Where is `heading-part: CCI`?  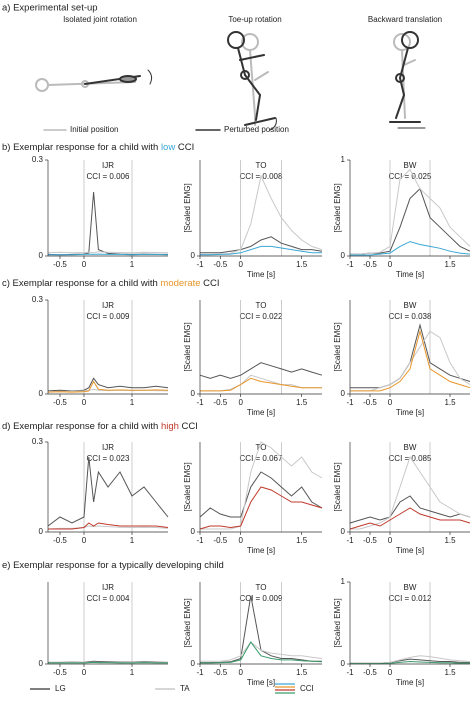
heading-part: CCI is located at coordinates (210, 283).